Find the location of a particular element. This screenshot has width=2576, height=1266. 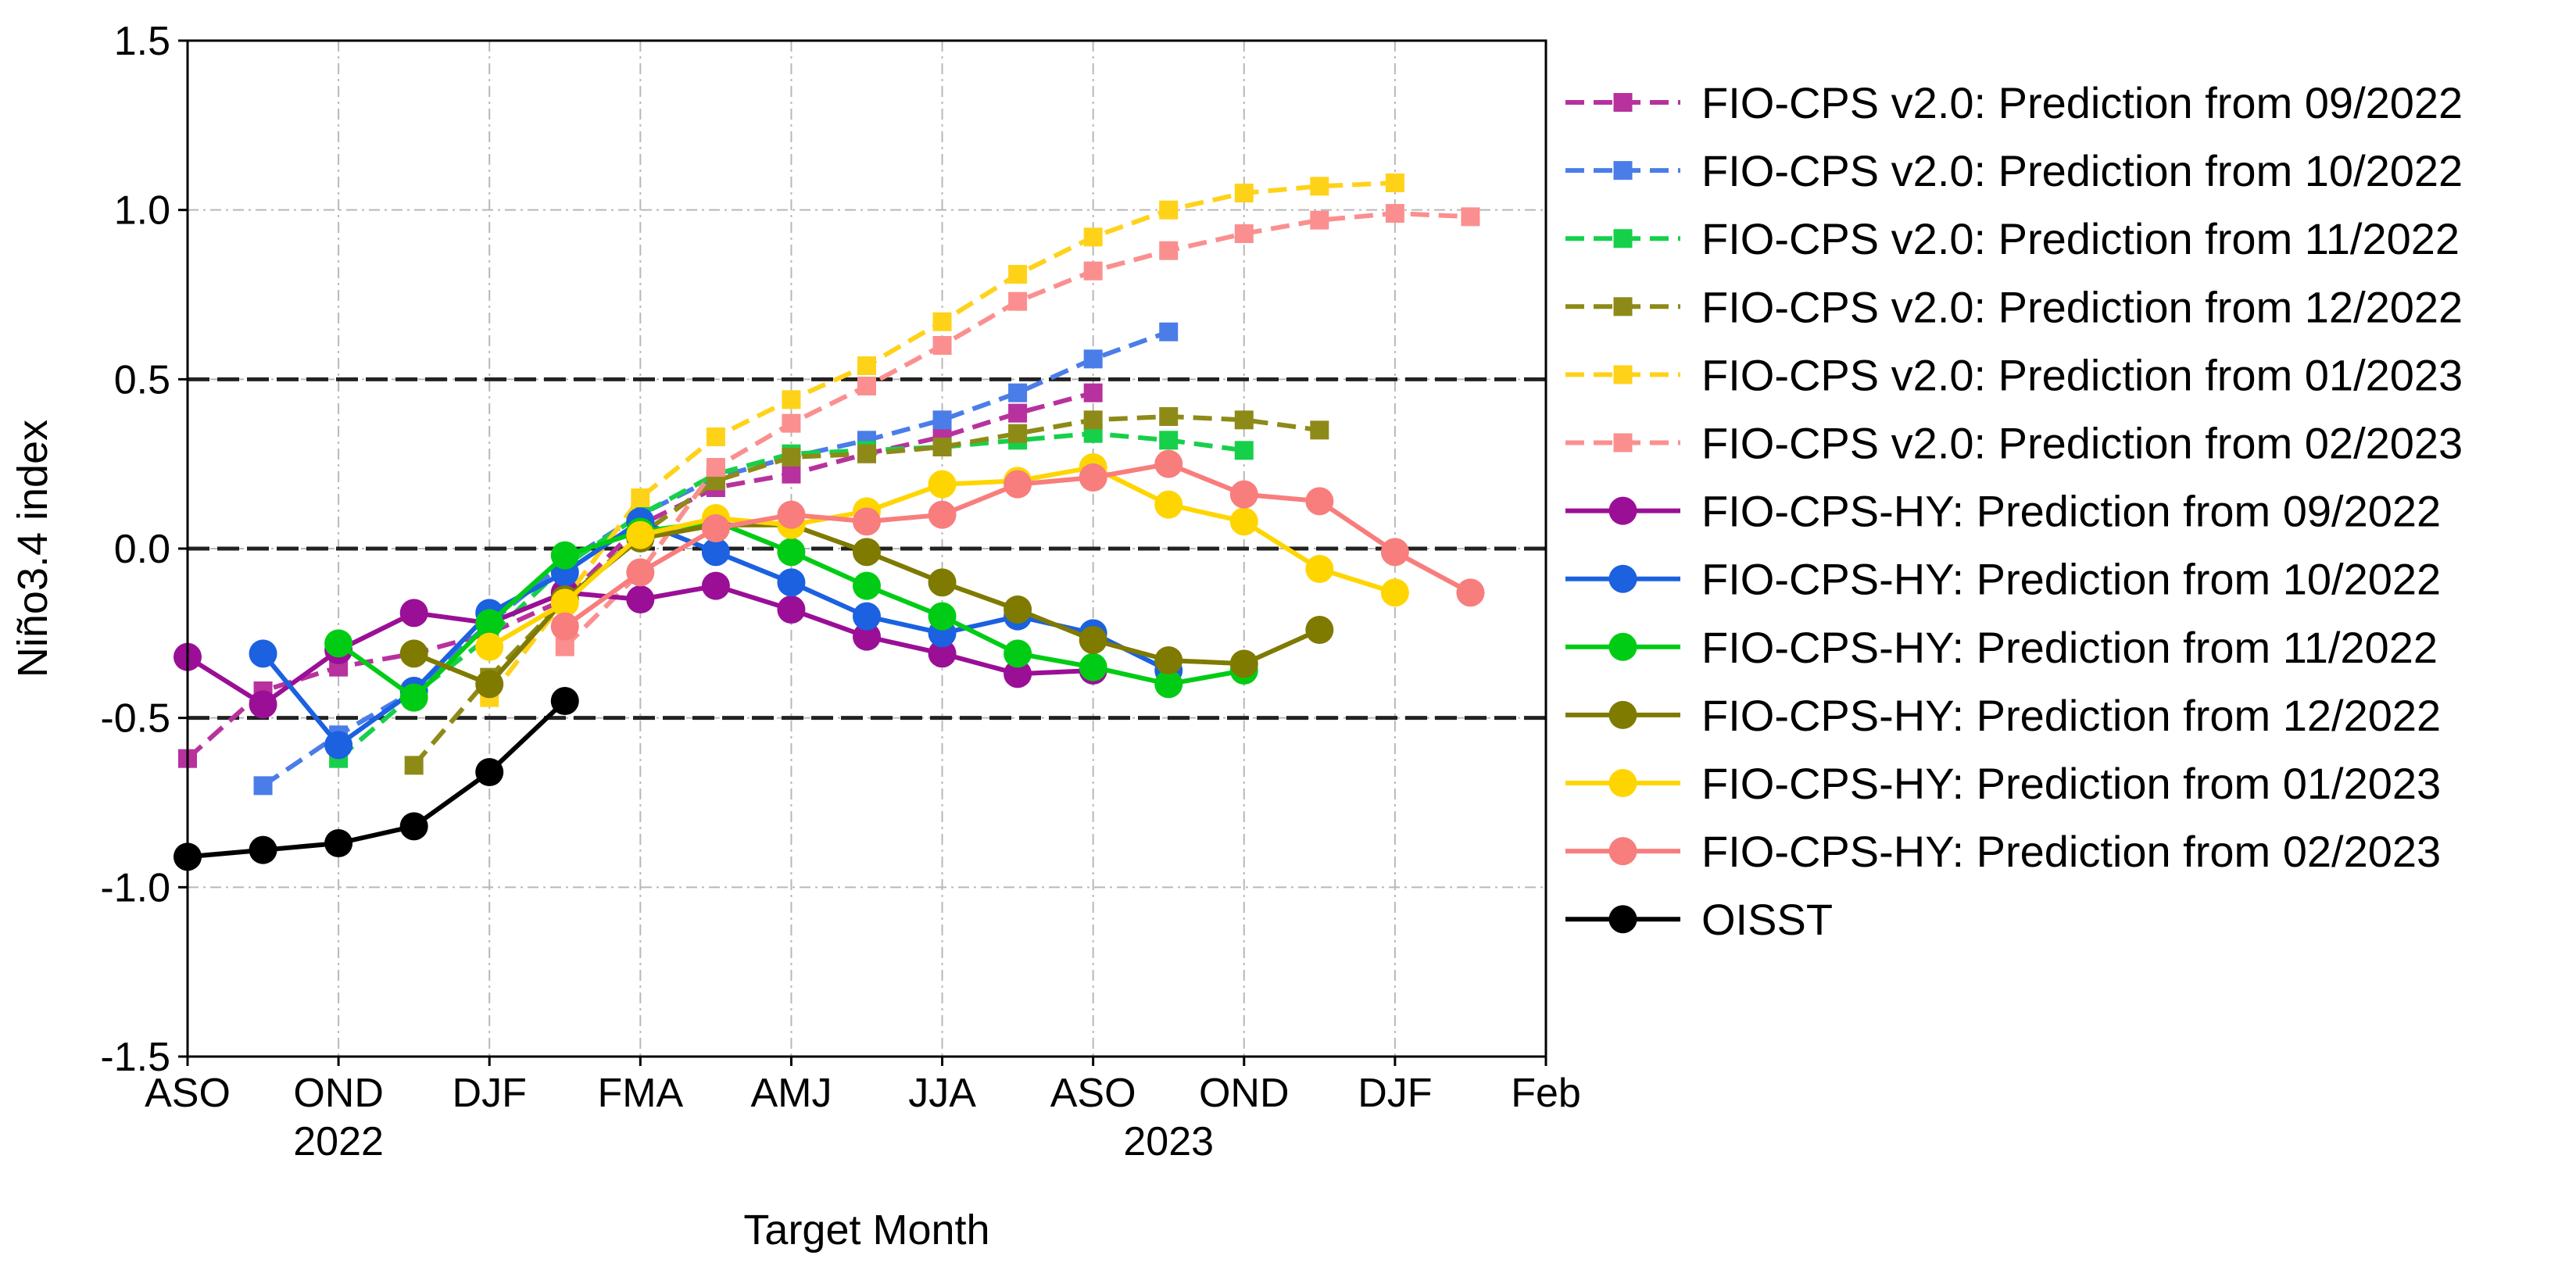

legend-item: FIO-CPS v2.0: Prediction from 12/2022 is located at coordinates (2014, 306).